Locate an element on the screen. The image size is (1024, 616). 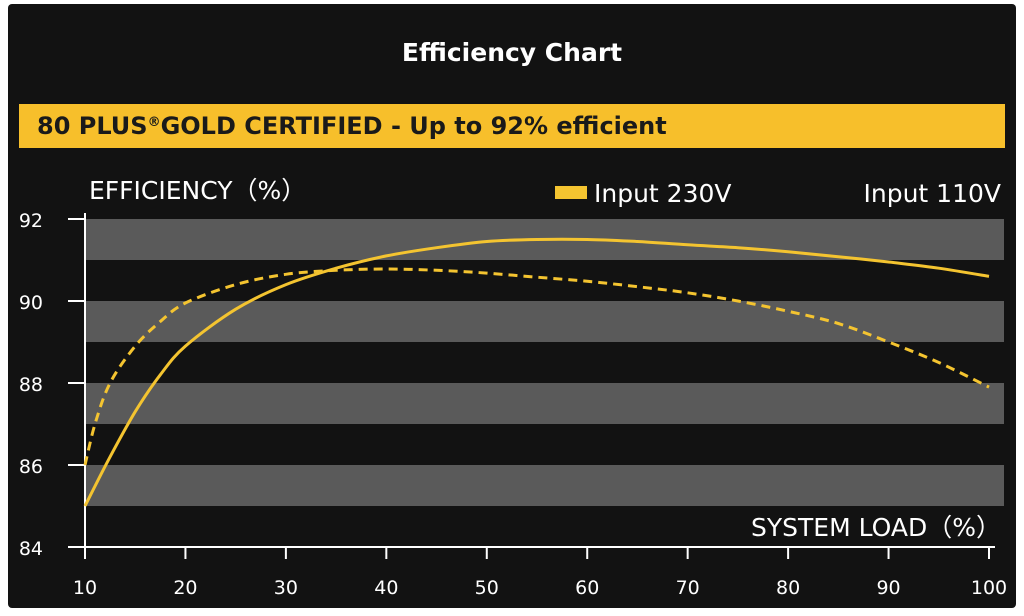
x-tick-label-3: 40 is located at coordinates (386, 588).